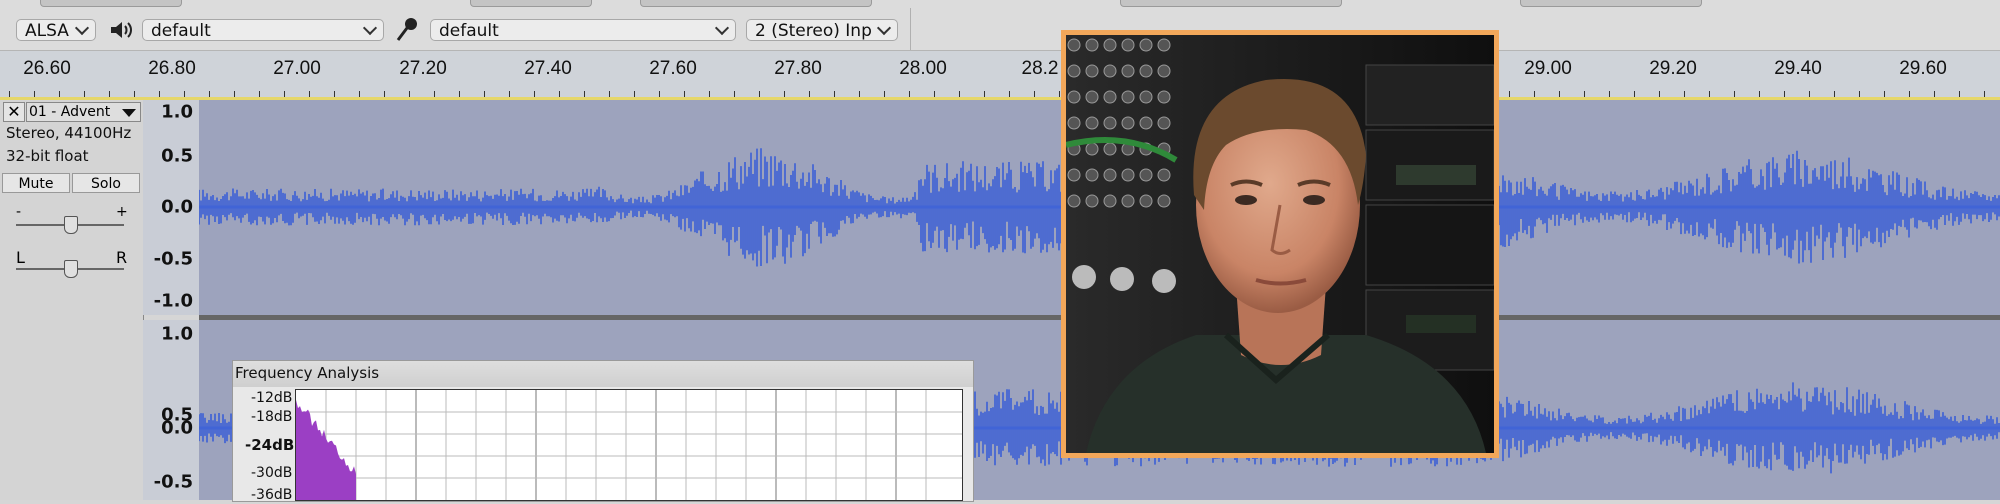 The height and width of the screenshot is (504, 2000). Describe the element at coordinates (122, 257) in the screenshot. I see `pan-right-label: R` at that location.